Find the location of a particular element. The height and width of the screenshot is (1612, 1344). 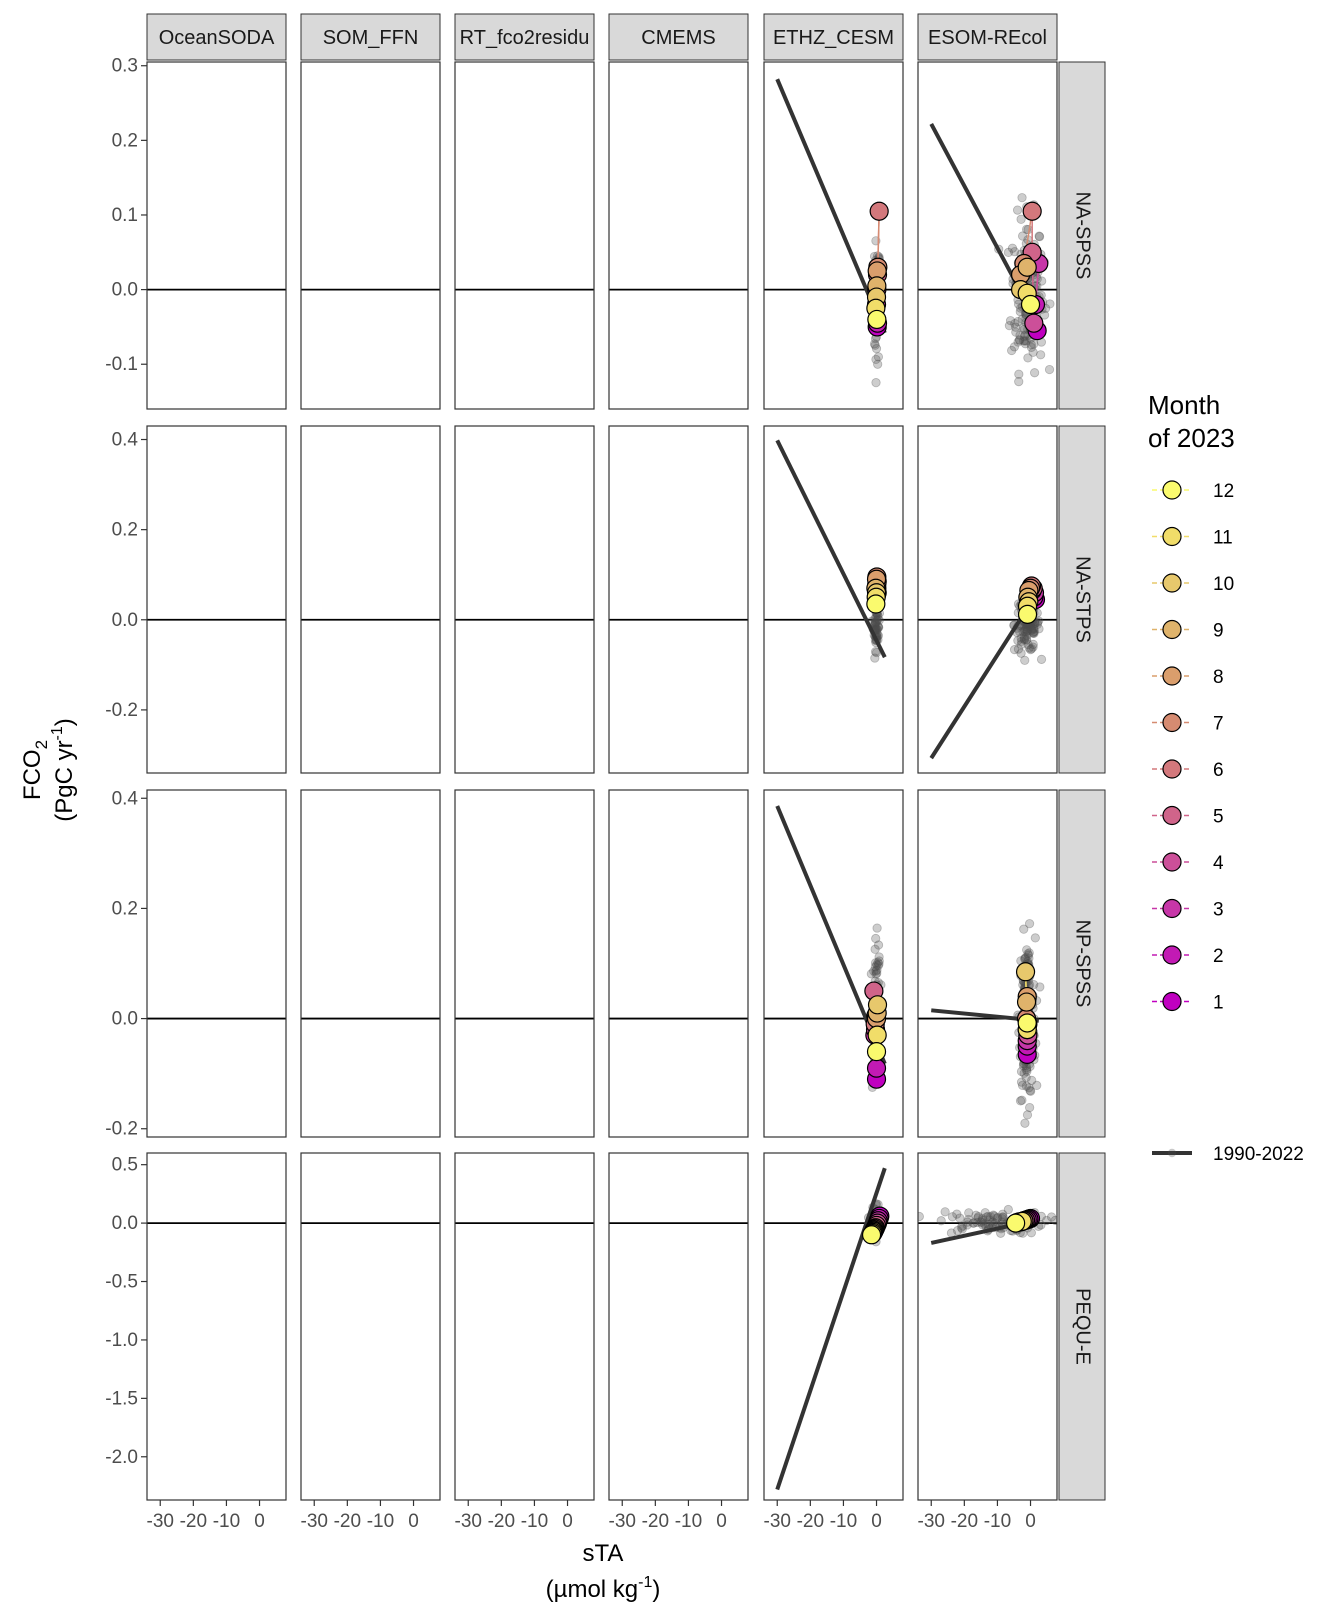

y-tick-label: -1.0 is located at coordinates (121, 1340).